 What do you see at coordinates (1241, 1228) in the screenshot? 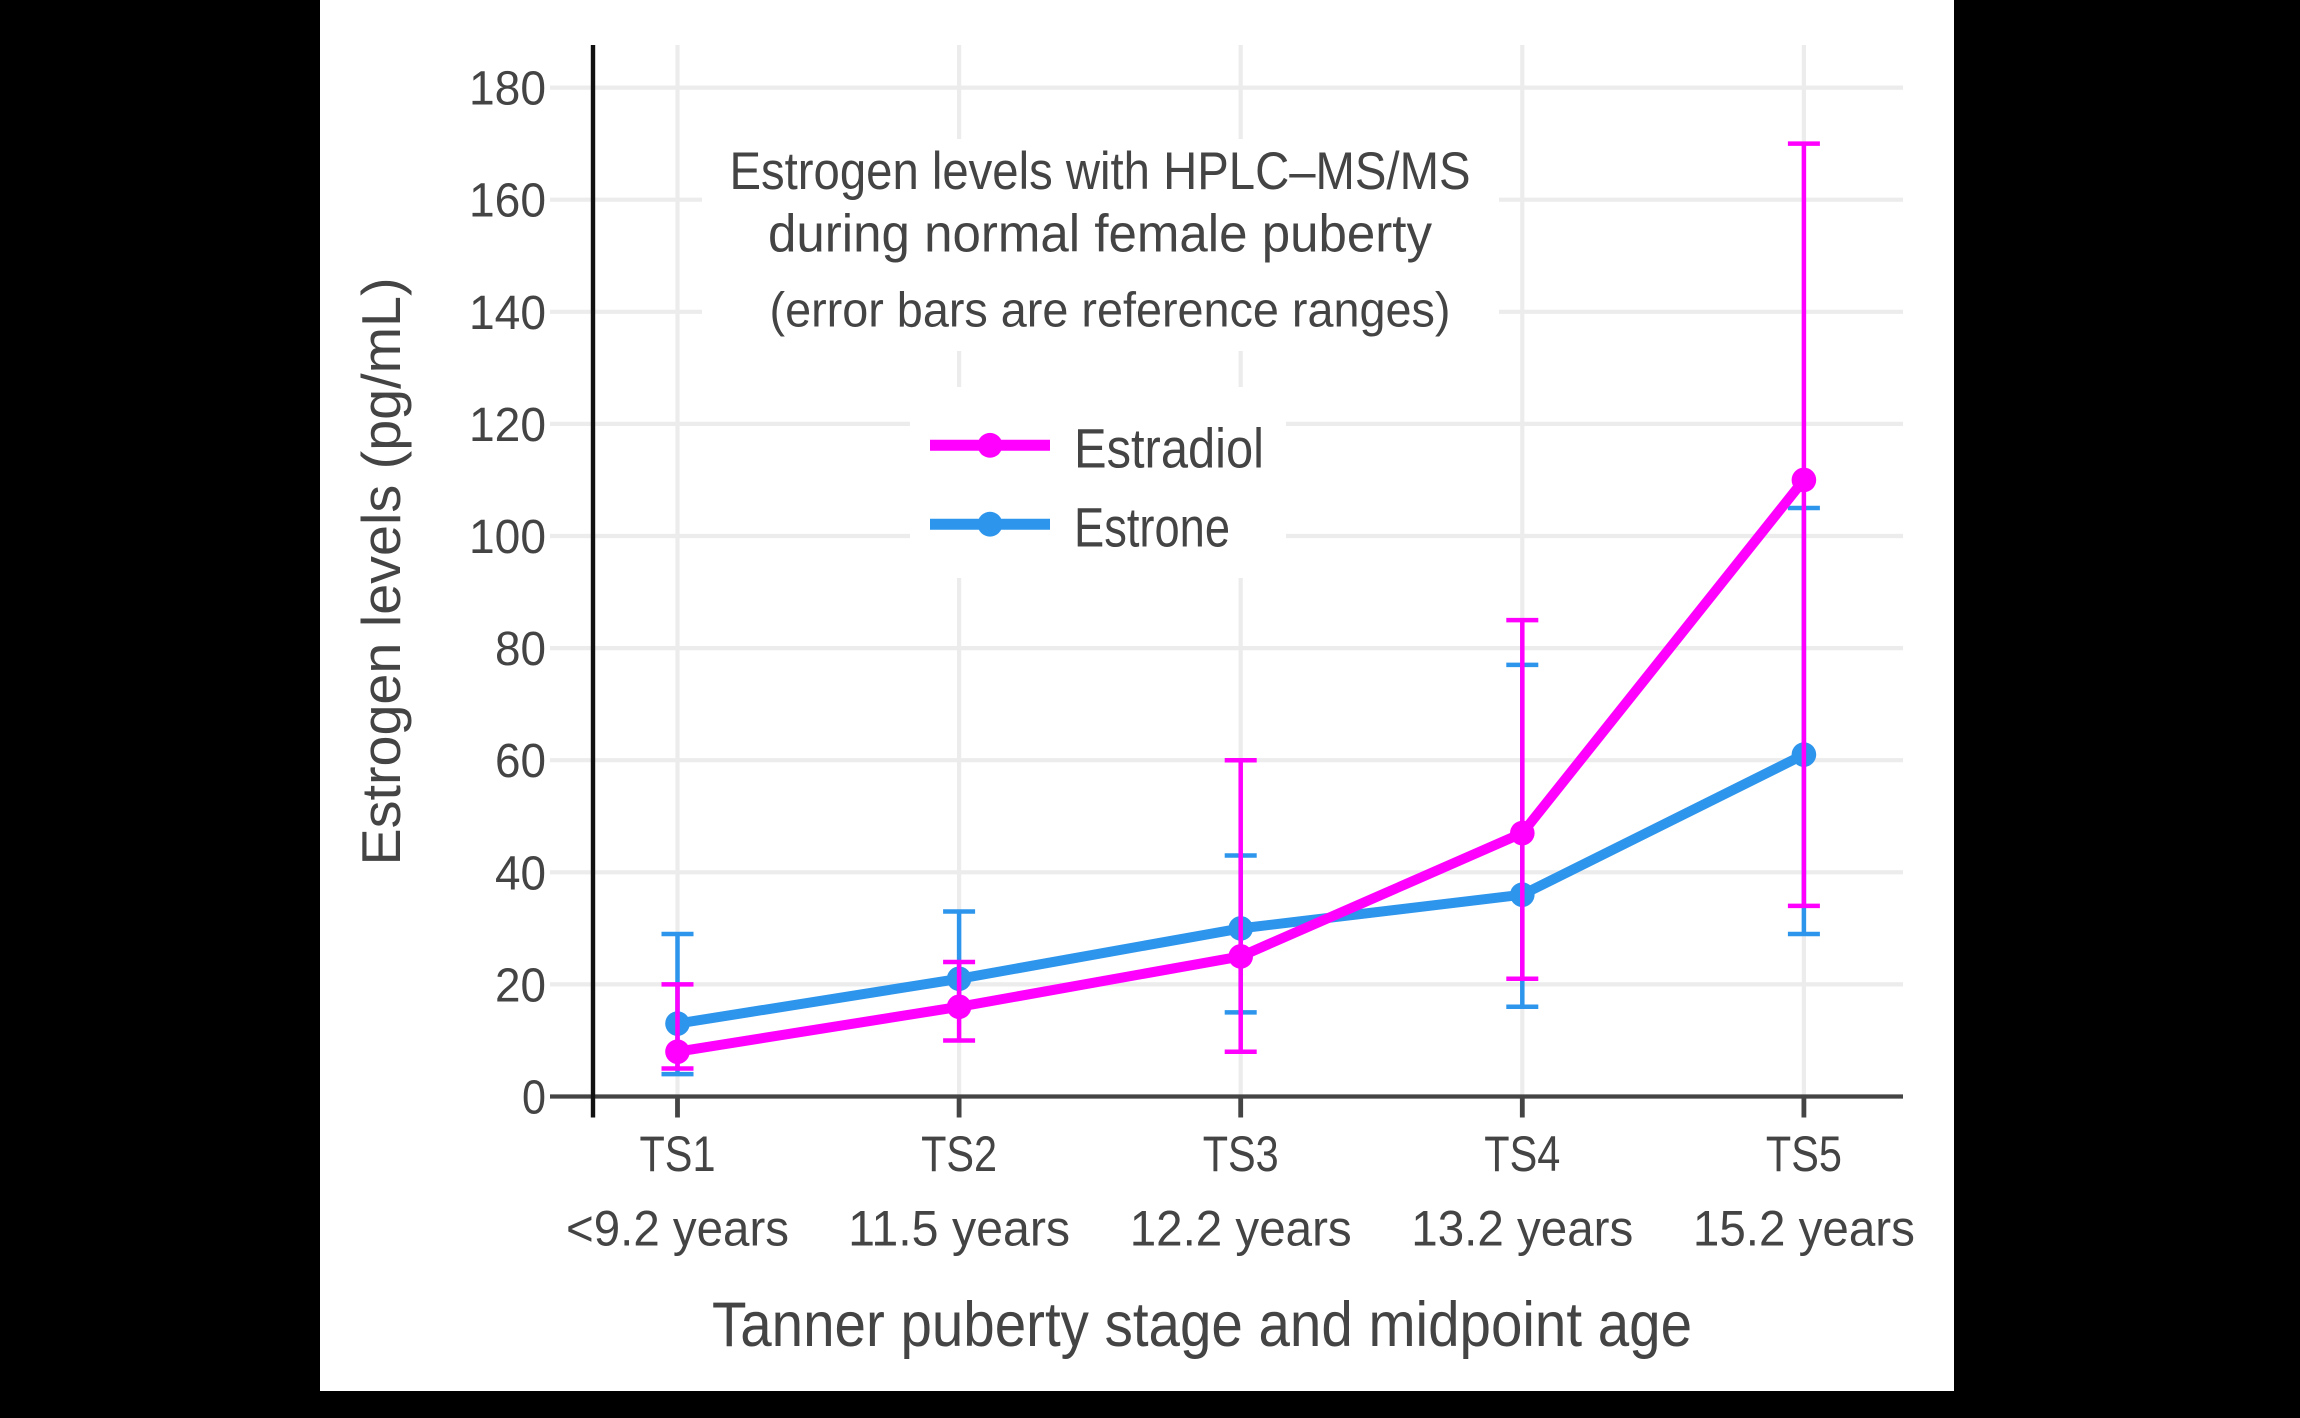
I see `svg-text: 12.2 years` at bounding box center [1241, 1228].